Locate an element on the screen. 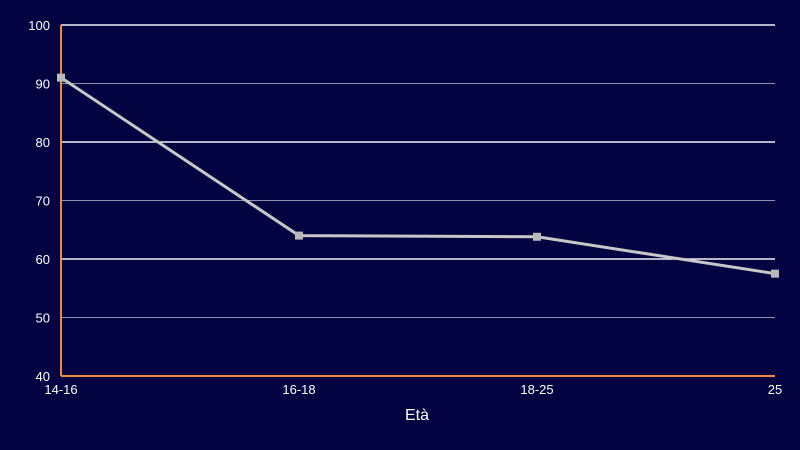 This screenshot has height=450, width=800. y-tick-label: 40 is located at coordinates (43, 376).